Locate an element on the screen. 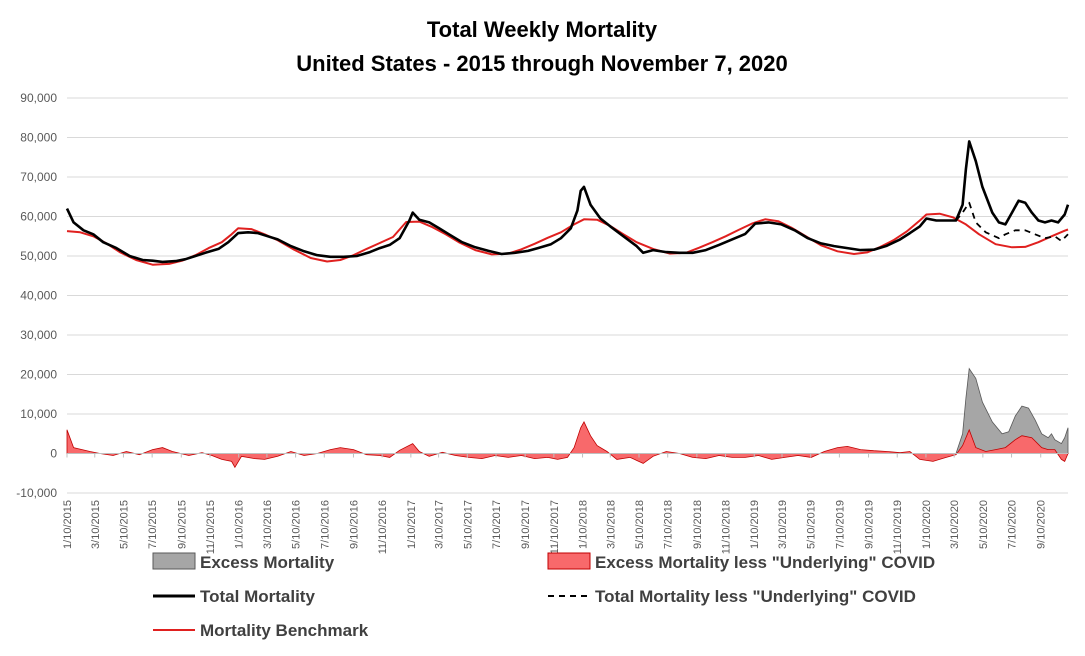 The image size is (1085, 656). legend-item-benchmark: Mortality Benchmark is located at coordinates (261, 630).